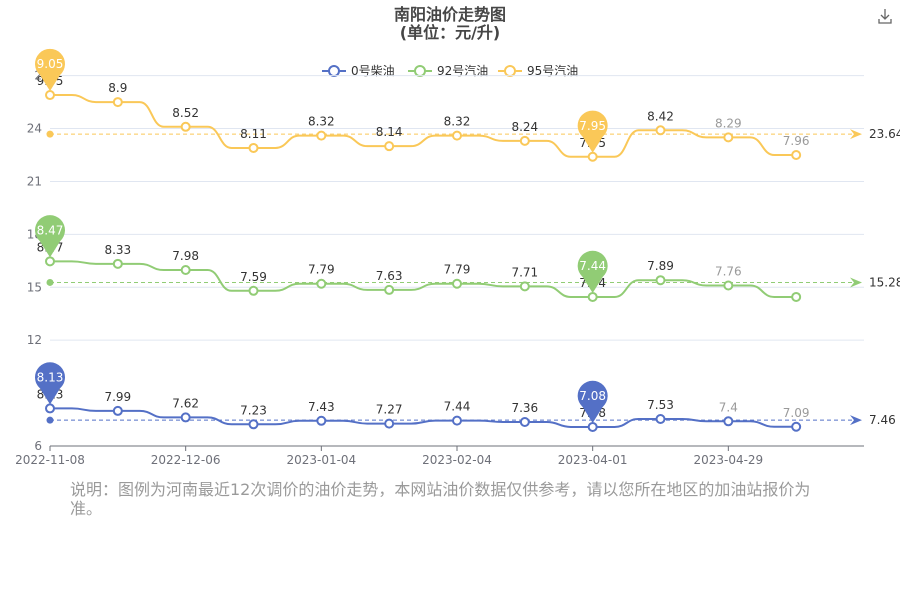  I want to click on y-tick-label: 6, so click(38, 446).